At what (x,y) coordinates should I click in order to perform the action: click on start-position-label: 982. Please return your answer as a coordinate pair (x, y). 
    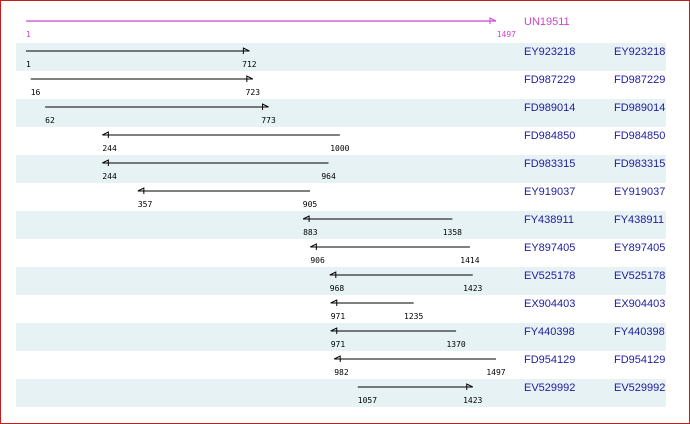
    Looking at the image, I should click on (341, 372).